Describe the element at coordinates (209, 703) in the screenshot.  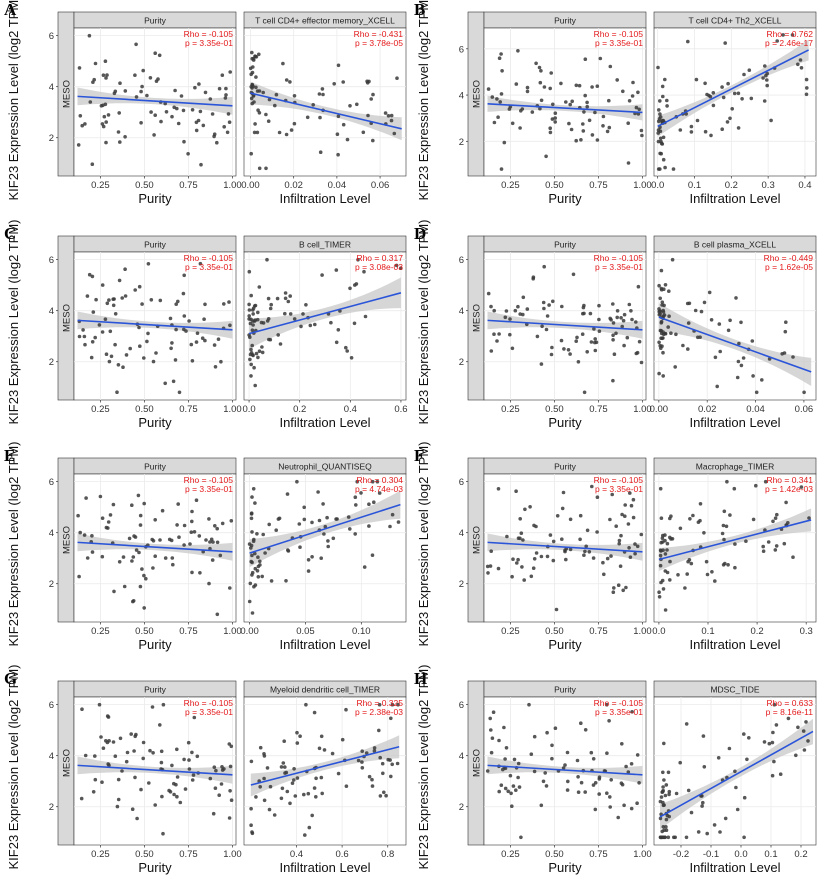
I see `rho-label: Rho = -0.105` at that location.